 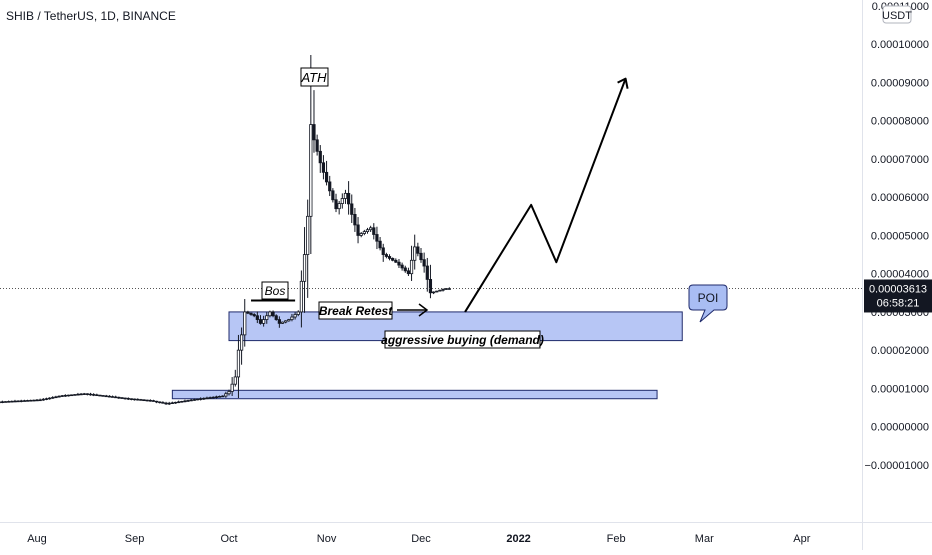 What do you see at coordinates (900, 45) in the screenshot?
I see `y-tick-label: 0.00010000` at bounding box center [900, 45].